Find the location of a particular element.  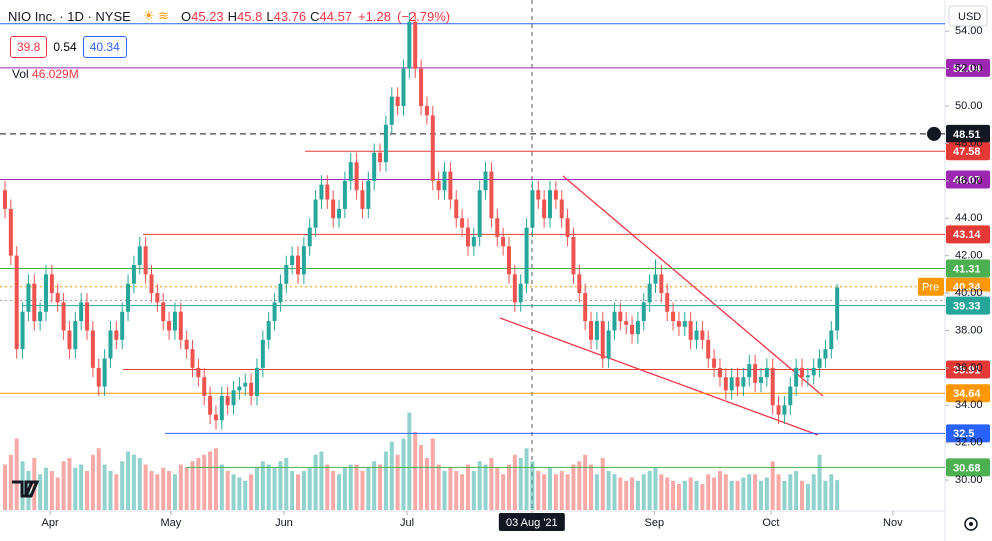

buy-button: 40.34 is located at coordinates (104, 47).